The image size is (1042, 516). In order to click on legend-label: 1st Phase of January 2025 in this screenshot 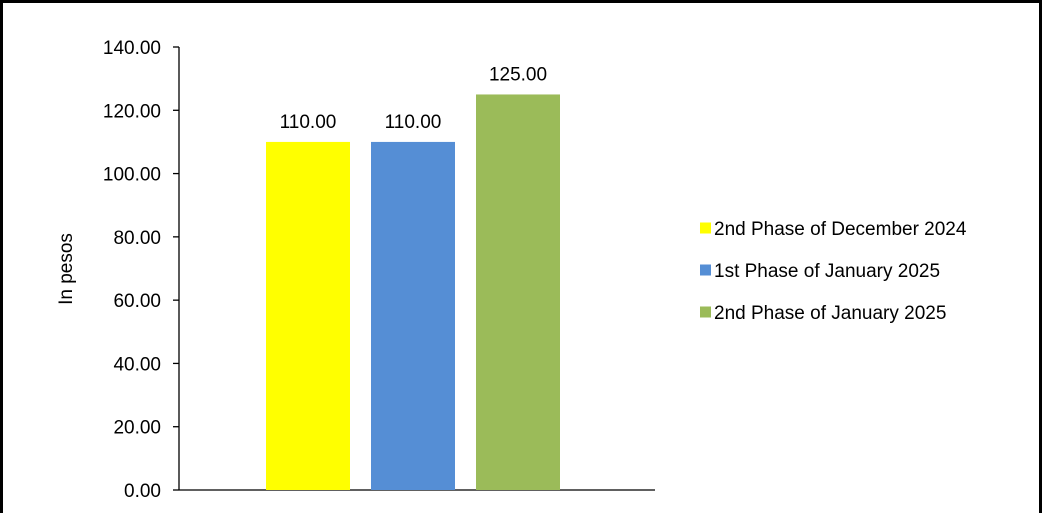, I will do `click(827, 271)`.